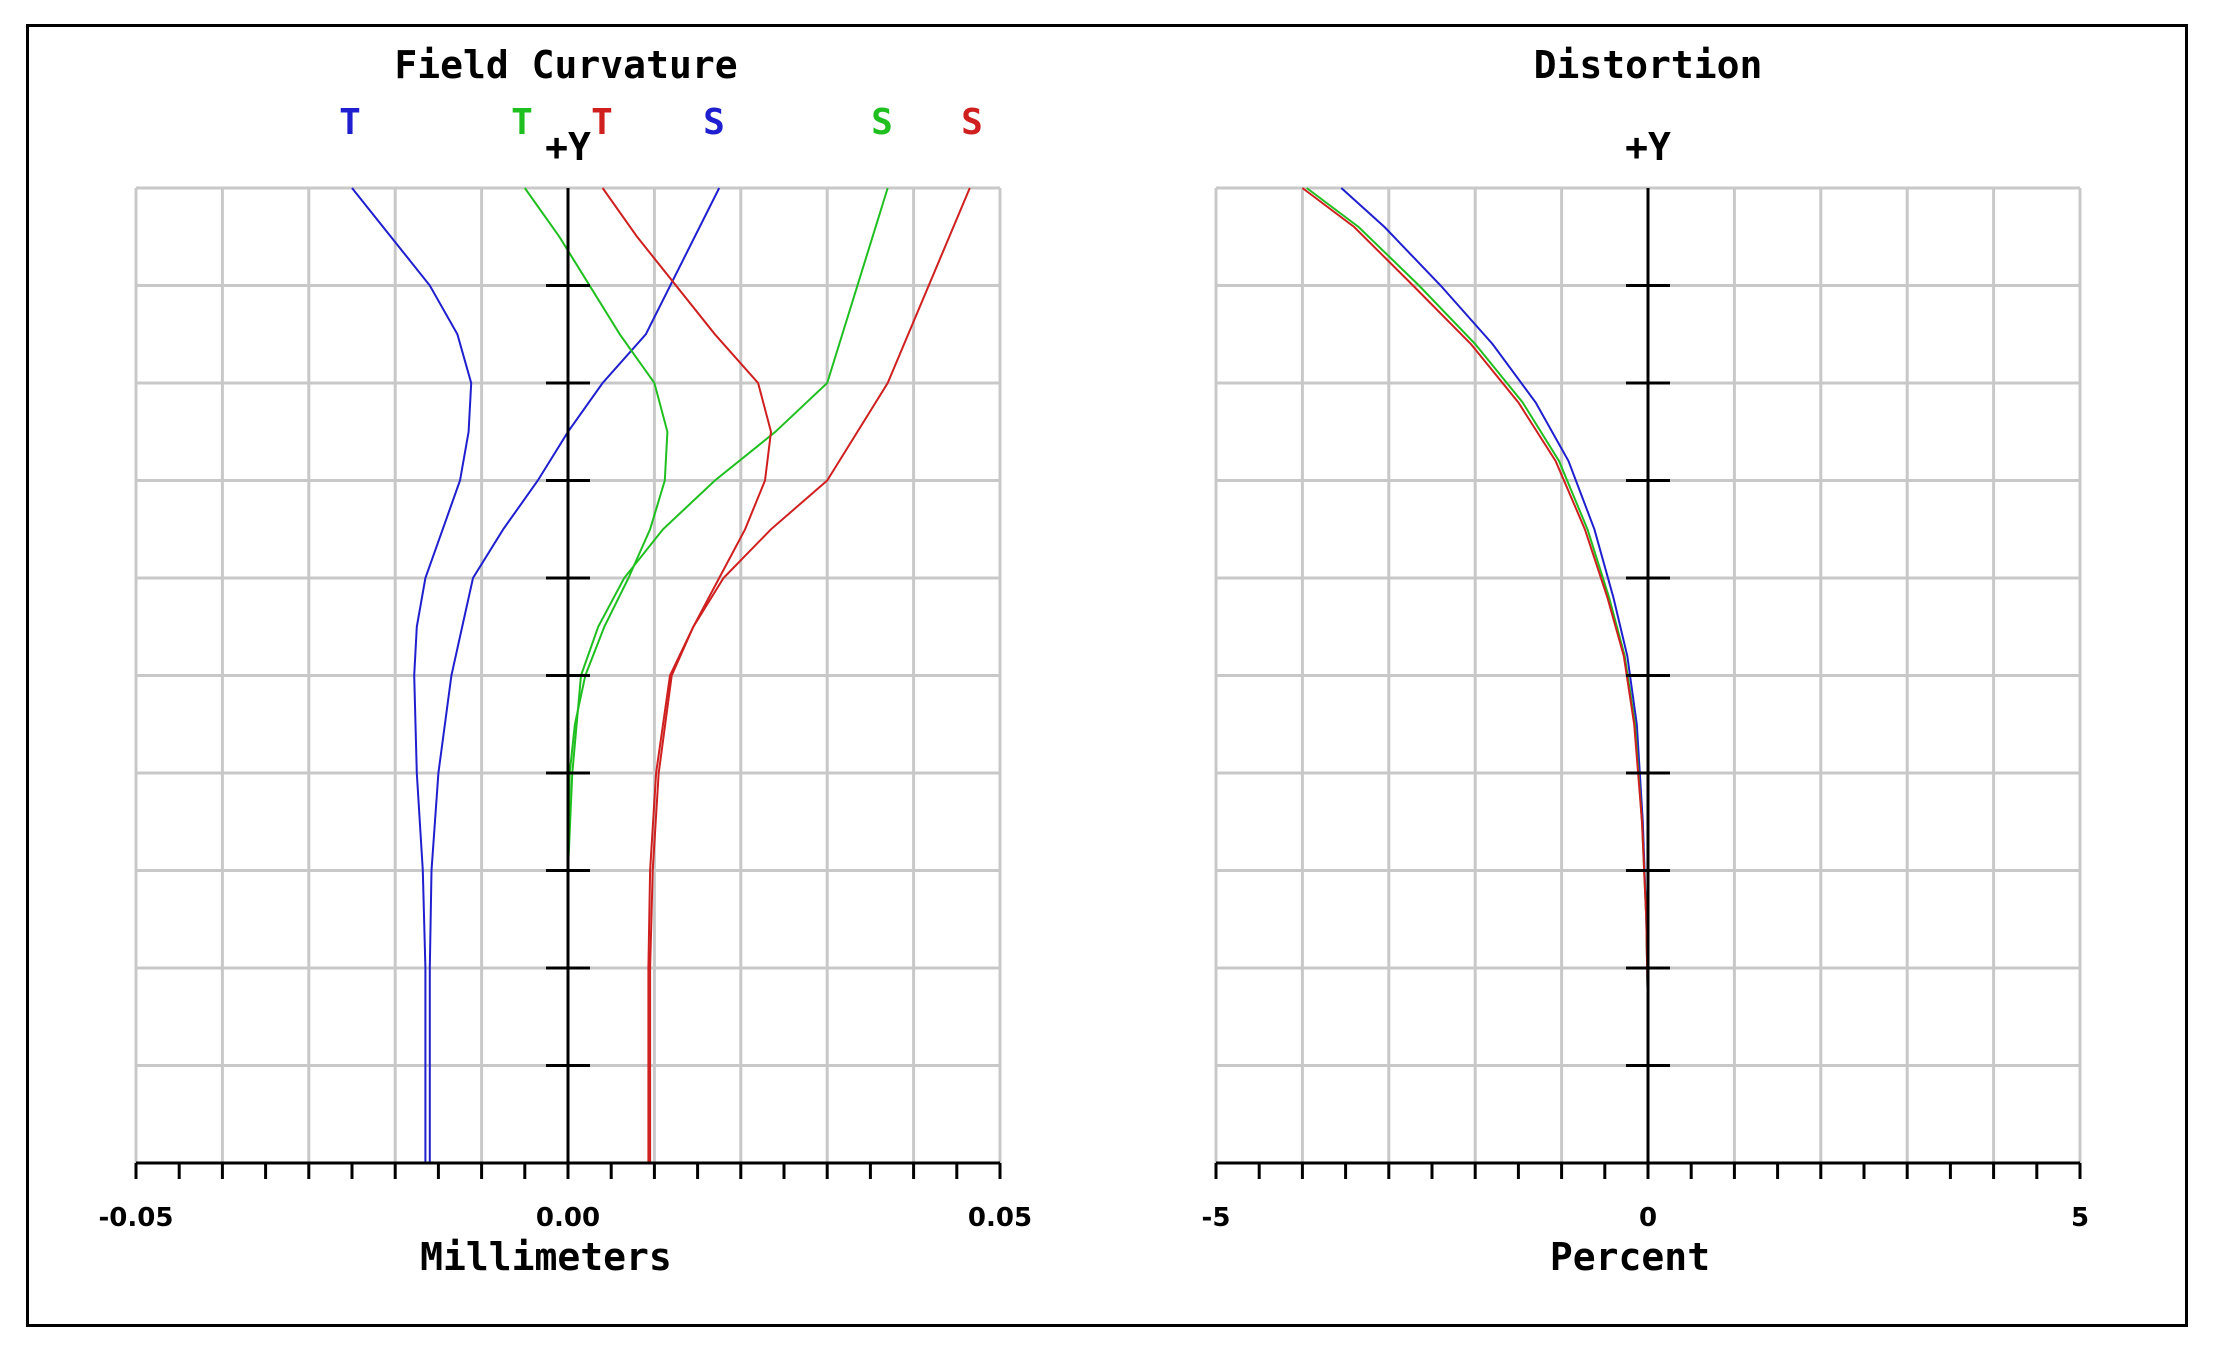  I want to click on distortion-xtick-left: -5, so click(1216, 1218).